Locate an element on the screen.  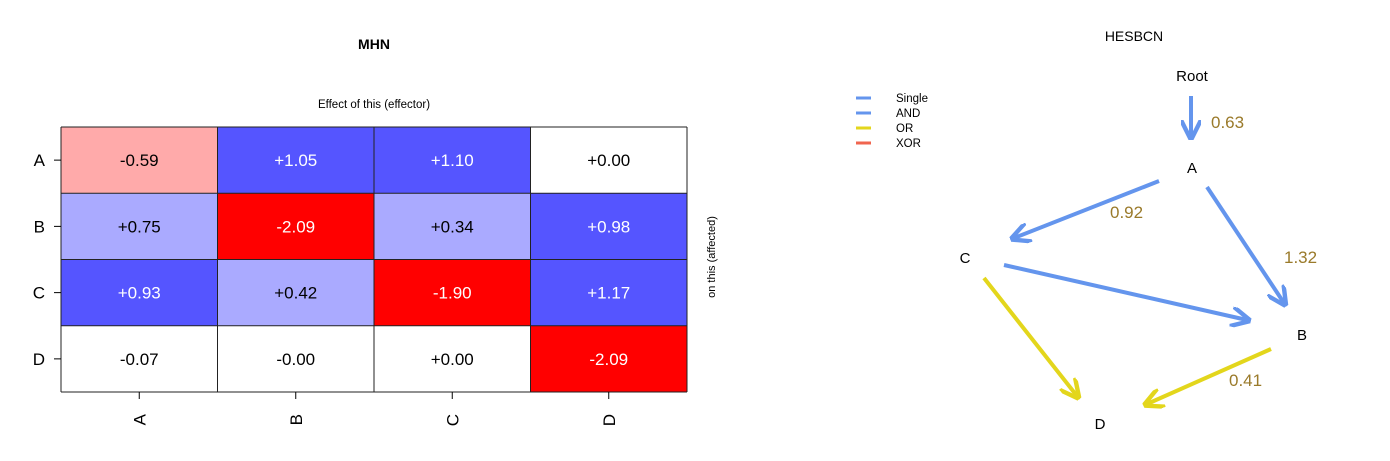
heatmap-cell-a-d is located at coordinates (608, 160).